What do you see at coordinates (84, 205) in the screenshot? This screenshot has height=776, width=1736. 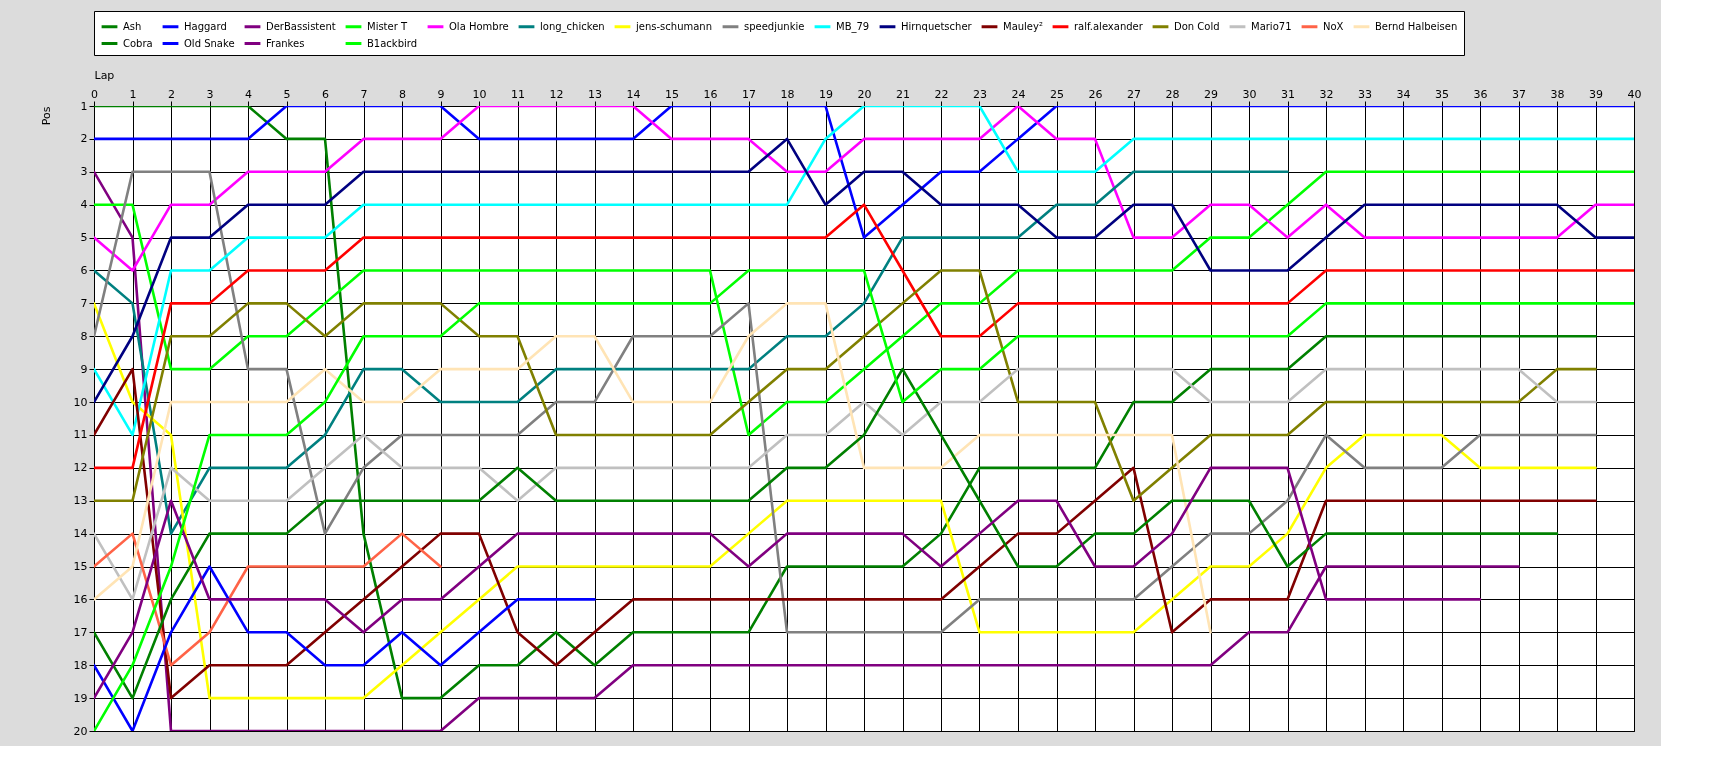 I see `y-tick-label: 4` at bounding box center [84, 205].